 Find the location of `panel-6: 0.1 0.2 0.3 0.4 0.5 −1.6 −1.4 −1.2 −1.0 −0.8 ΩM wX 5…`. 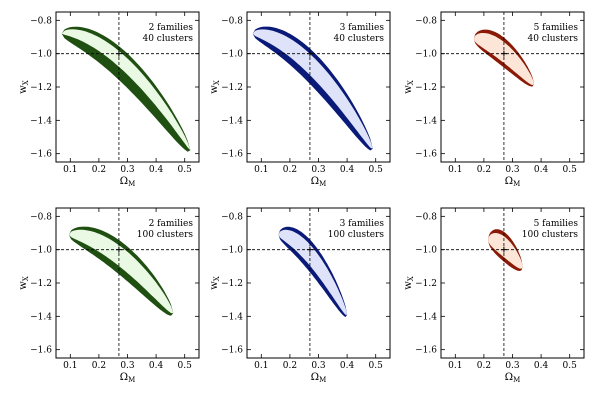

panel-6: 0.1 0.2 0.3 0.4 0.5 −1.6 −1.4 −1.2 −1.0 −0.8 ΩM wX 5… is located at coordinates (494, 295).